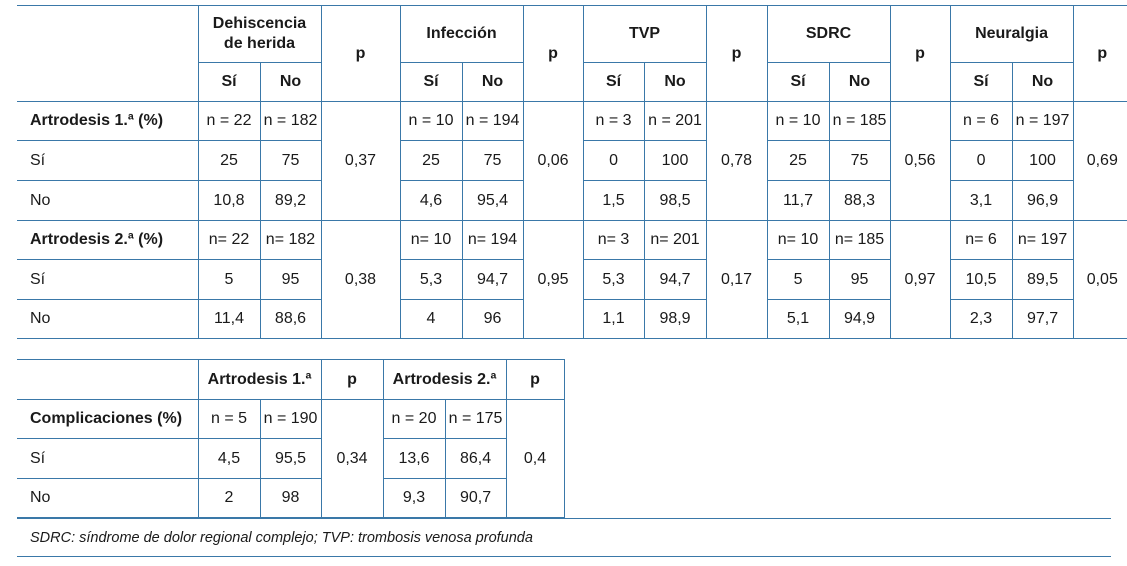 The height and width of the screenshot is (566, 1127). What do you see at coordinates (535, 458) in the screenshot?
I see `p-value: 0,4` at bounding box center [535, 458].